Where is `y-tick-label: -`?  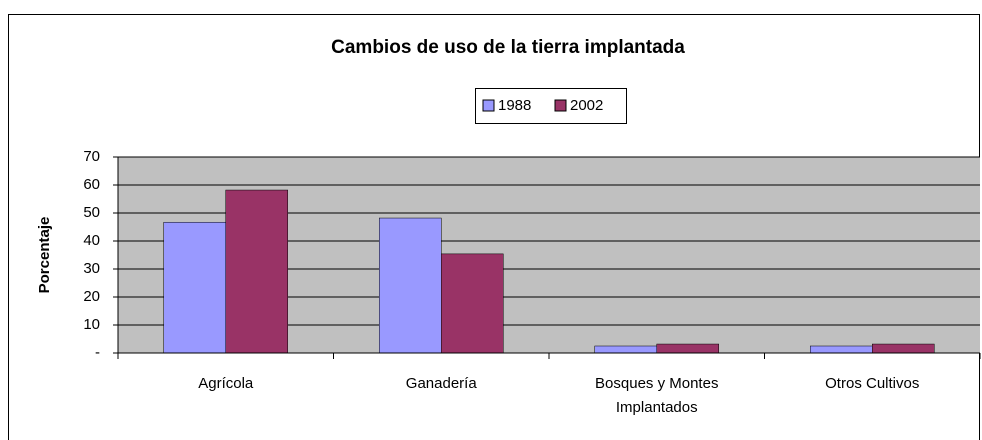 y-tick-label: - is located at coordinates (97, 352).